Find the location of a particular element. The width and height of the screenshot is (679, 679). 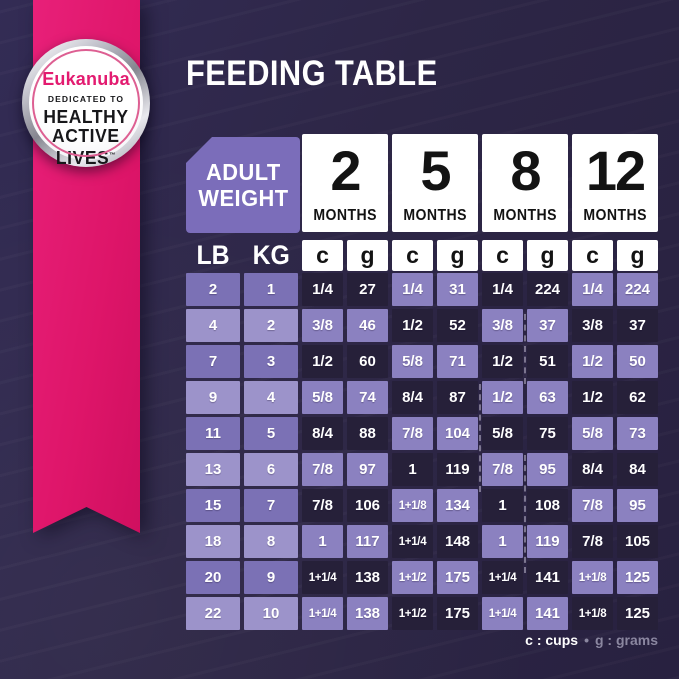

lb-cell: 7 is located at coordinates (213, 361).